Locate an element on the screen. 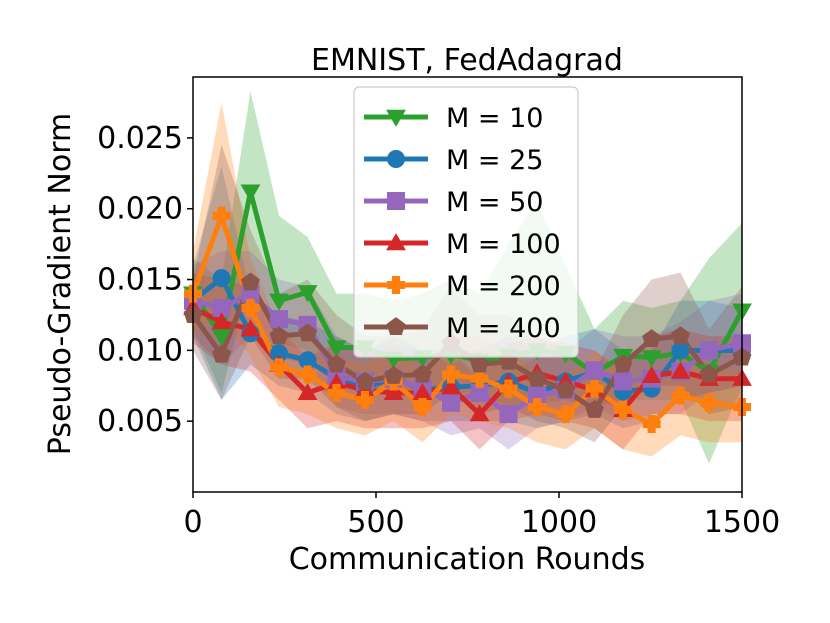 The width and height of the screenshot is (830, 623). legend: M = 10 M = 25 M = 50 M = 100 M = 200 M = 400 is located at coordinates (466, 222).